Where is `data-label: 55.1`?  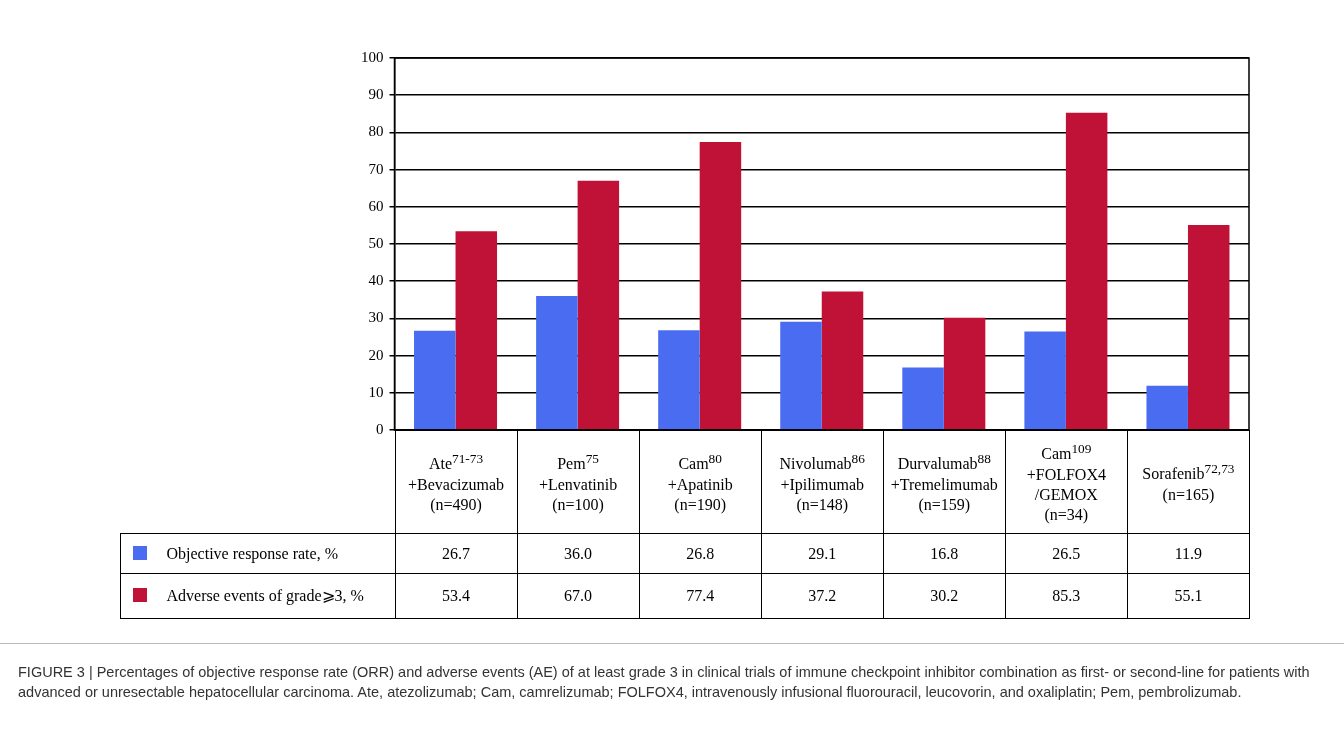 data-label: 55.1 is located at coordinates (1188, 596).